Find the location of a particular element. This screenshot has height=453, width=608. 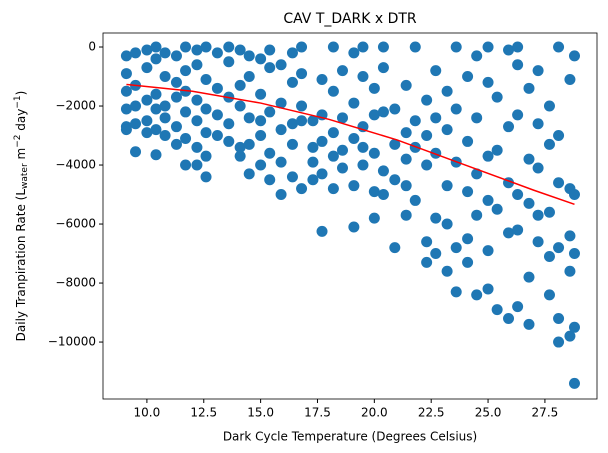

x-tick-label: 22.5 is located at coordinates (431, 413).